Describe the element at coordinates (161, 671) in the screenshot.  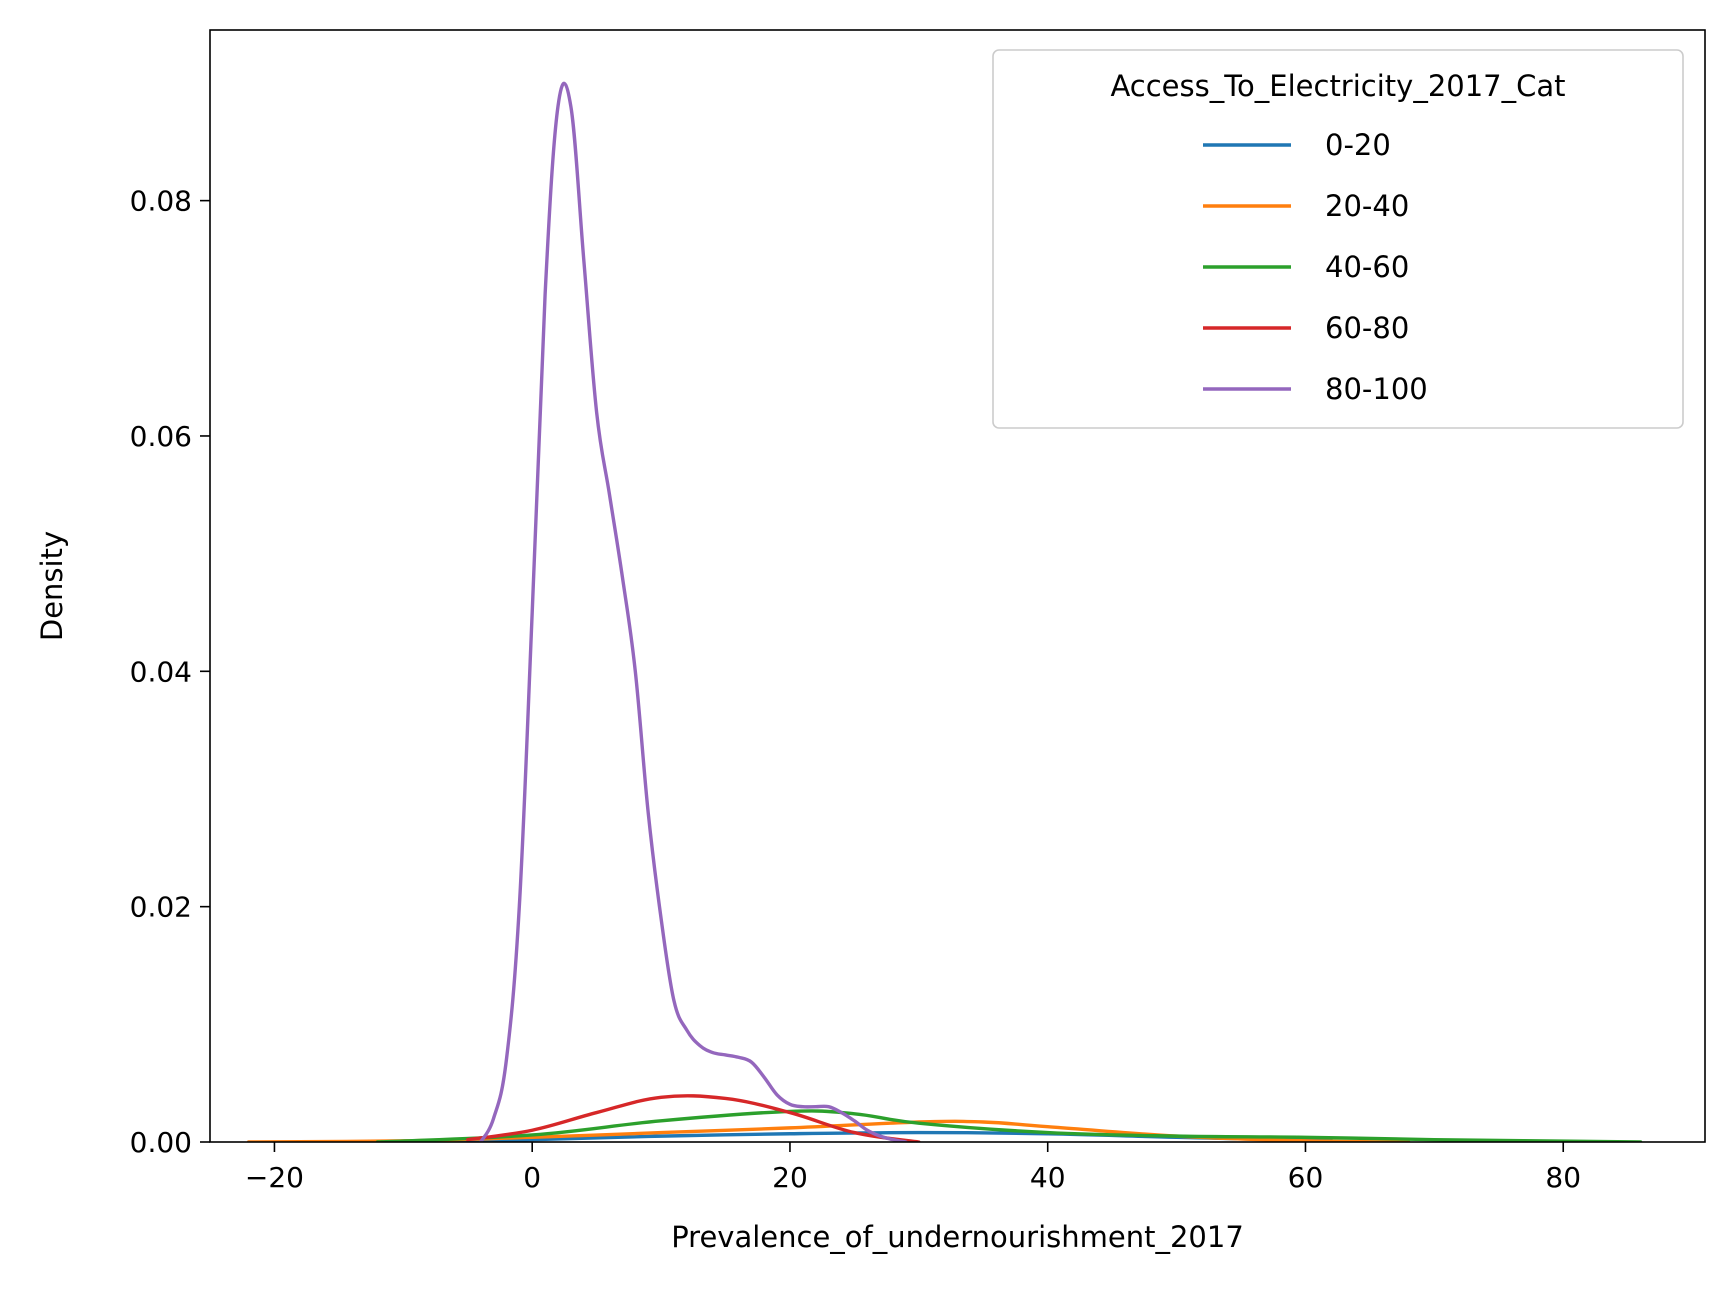
I see `y-tick-label: 0.04` at that location.